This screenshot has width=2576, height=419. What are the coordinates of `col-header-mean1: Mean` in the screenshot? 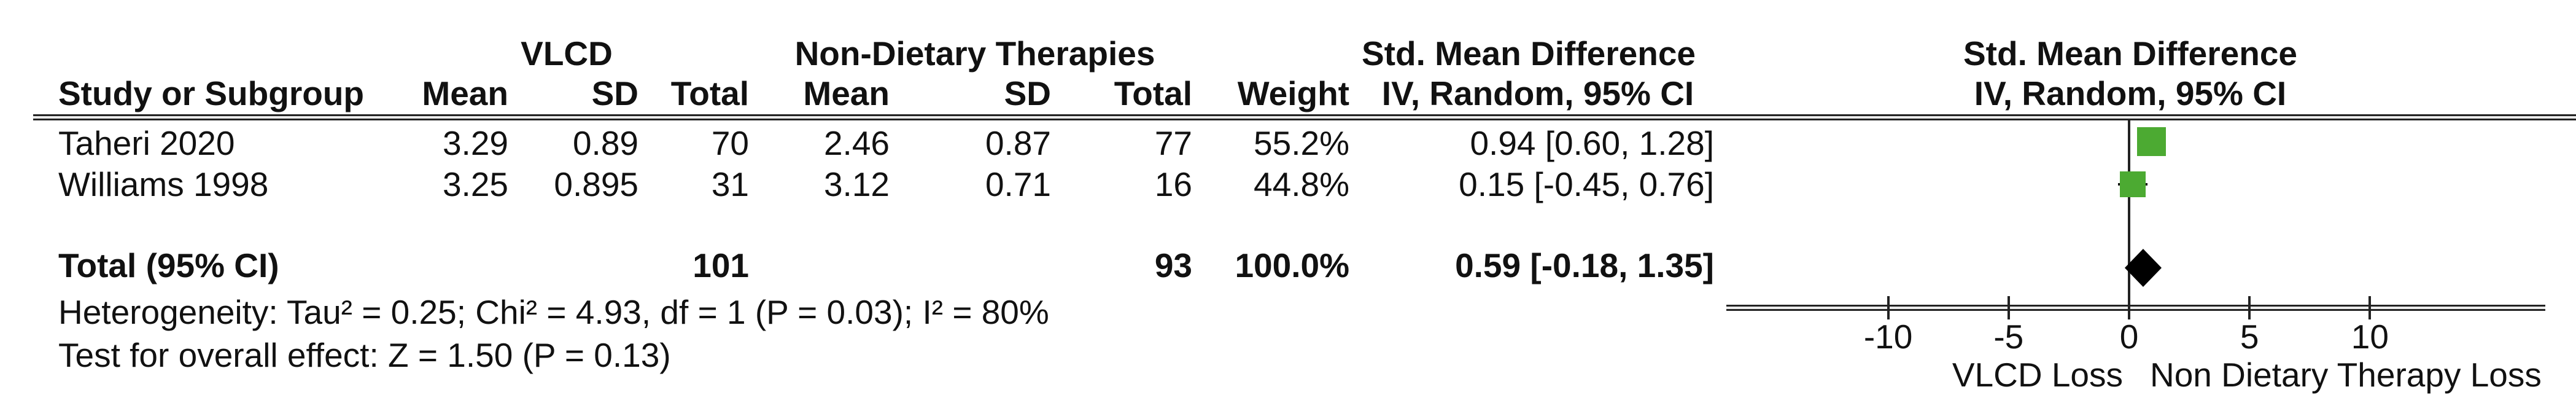 It's located at (465, 93).